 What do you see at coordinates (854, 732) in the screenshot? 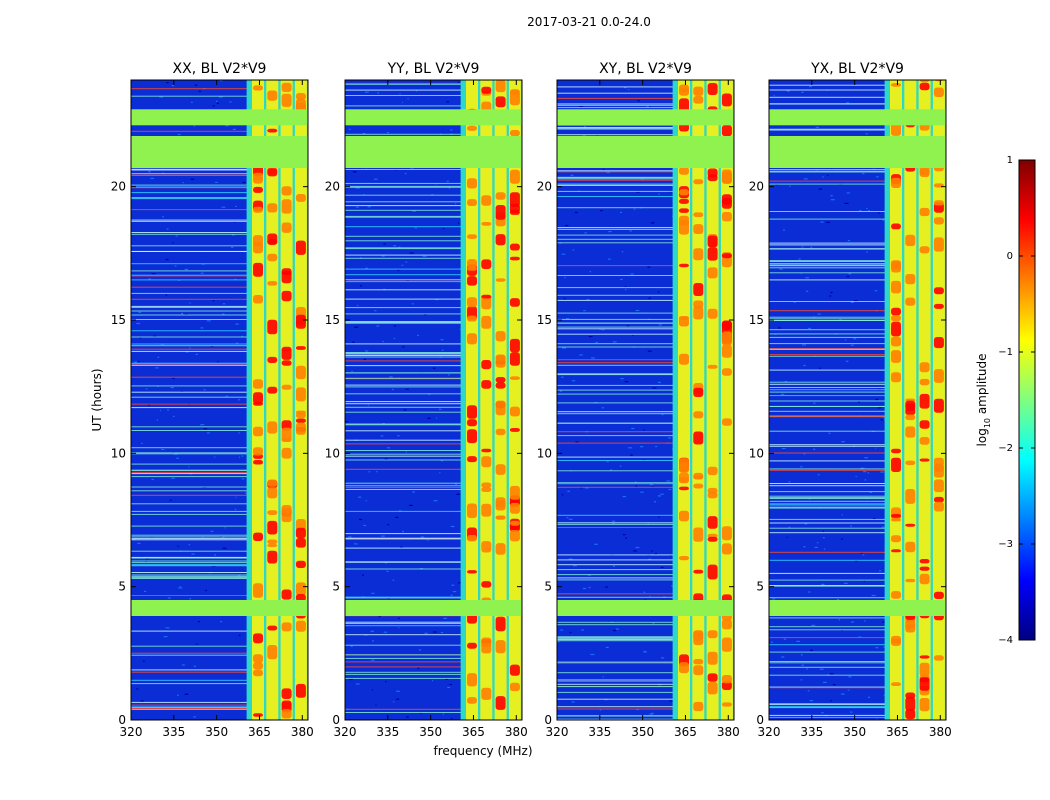
I see `x-tick-label: 350` at bounding box center [854, 732].